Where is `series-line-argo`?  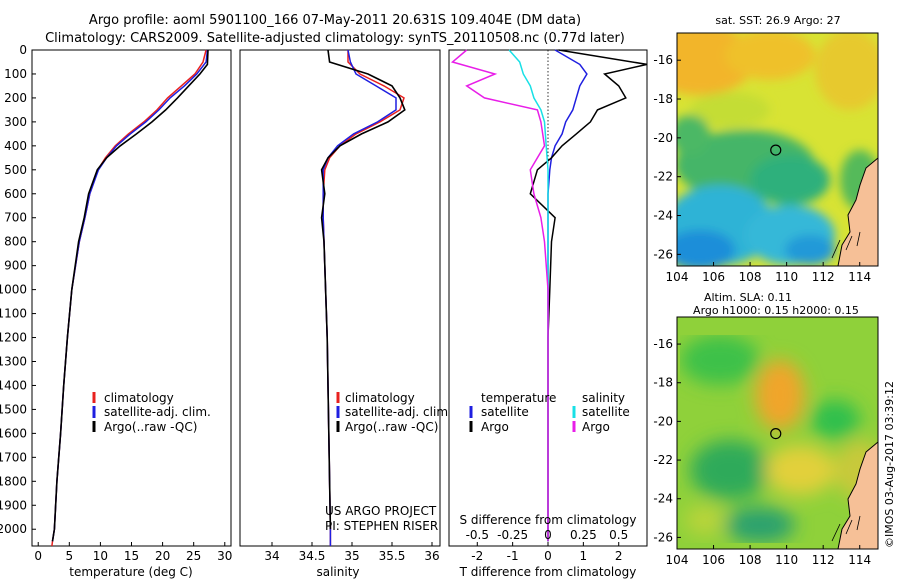 series-line-argo is located at coordinates (130, 295).